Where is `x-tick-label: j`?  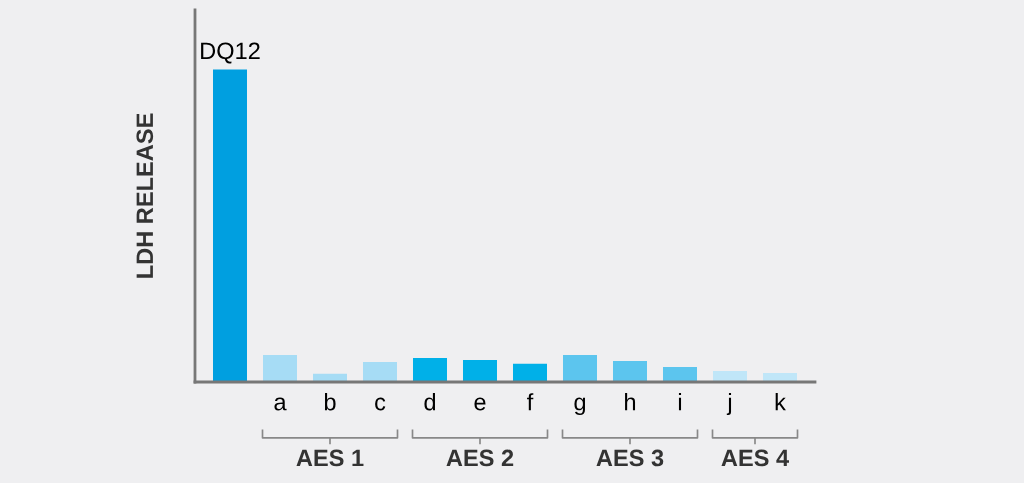
x-tick-label: j is located at coordinates (729, 404).